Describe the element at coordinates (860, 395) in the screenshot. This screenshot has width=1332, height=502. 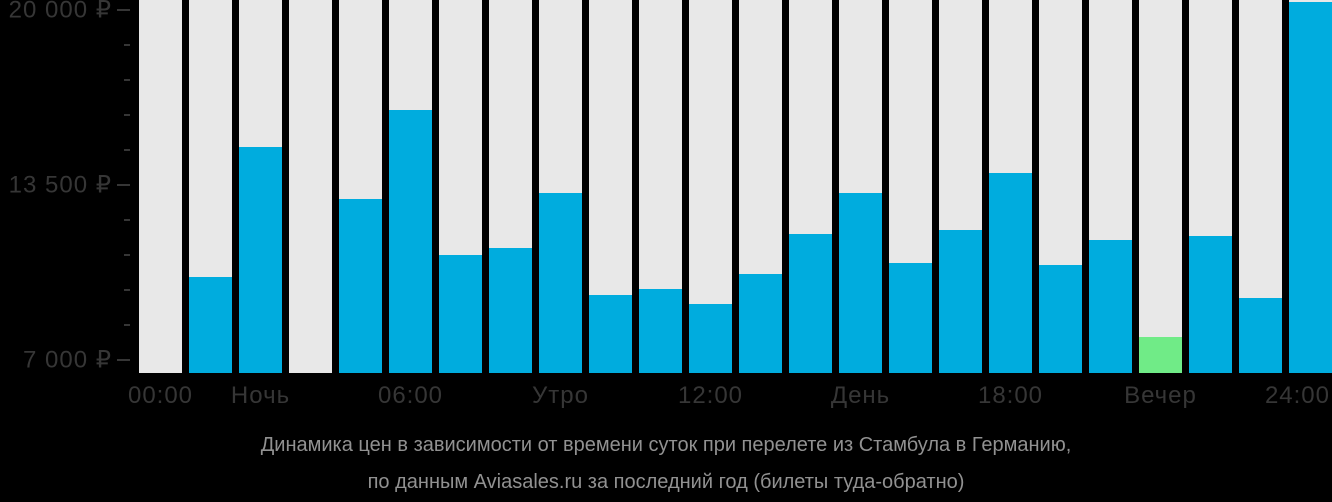
I see `x-axis-label: День` at that location.